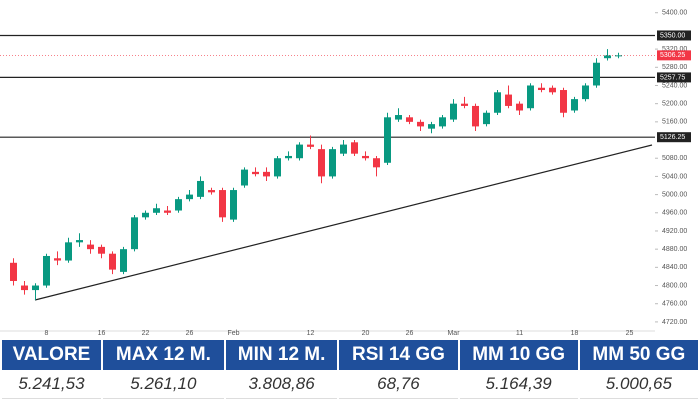 This screenshot has width=700, height=400. What do you see at coordinates (311, 333) in the screenshot?
I see `x-tick-label: 12` at bounding box center [311, 333].